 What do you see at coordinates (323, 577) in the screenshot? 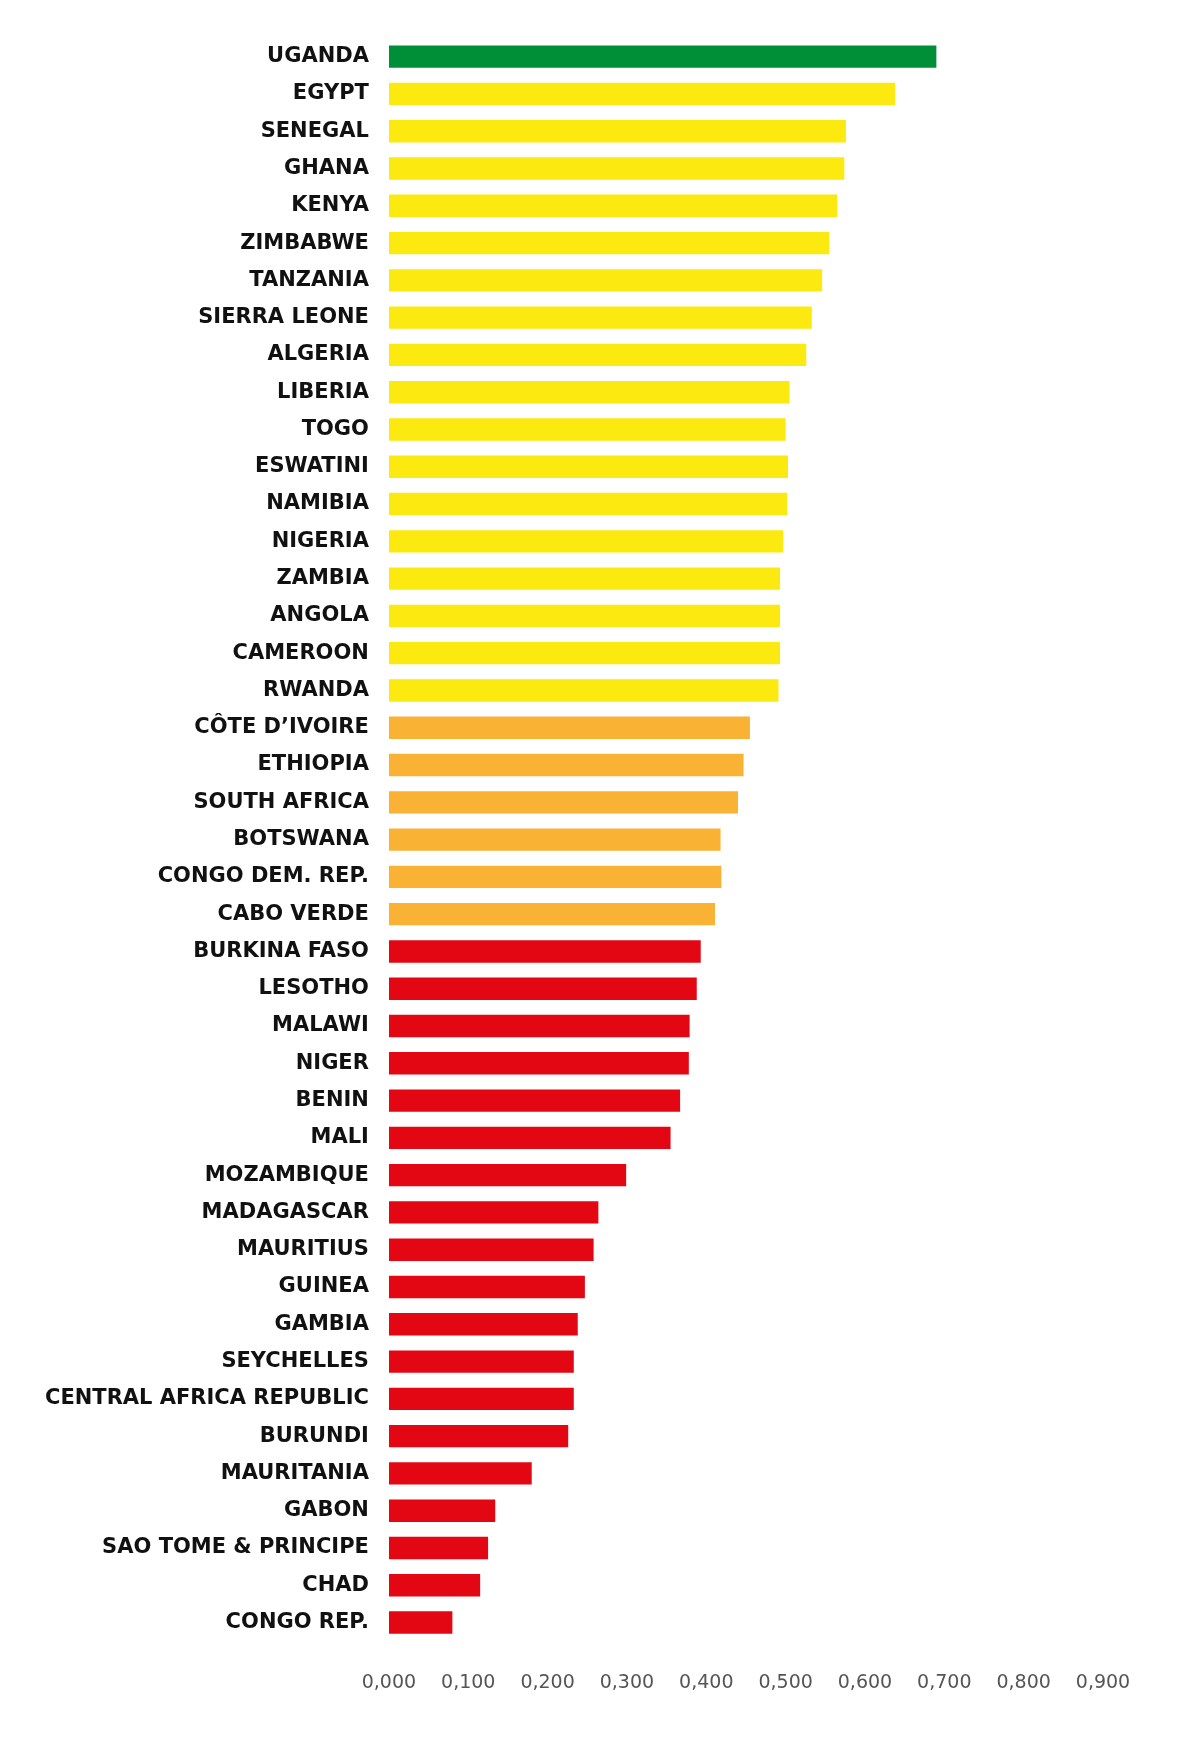
I see `y-tick-label: ZAMBIA` at bounding box center [323, 577].